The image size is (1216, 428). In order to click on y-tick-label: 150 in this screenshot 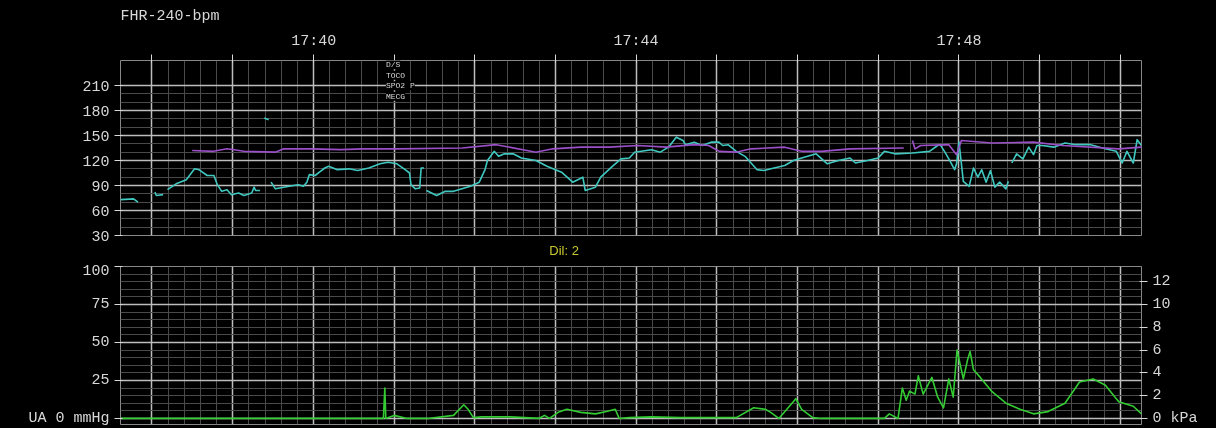, I will do `click(96, 137)`.